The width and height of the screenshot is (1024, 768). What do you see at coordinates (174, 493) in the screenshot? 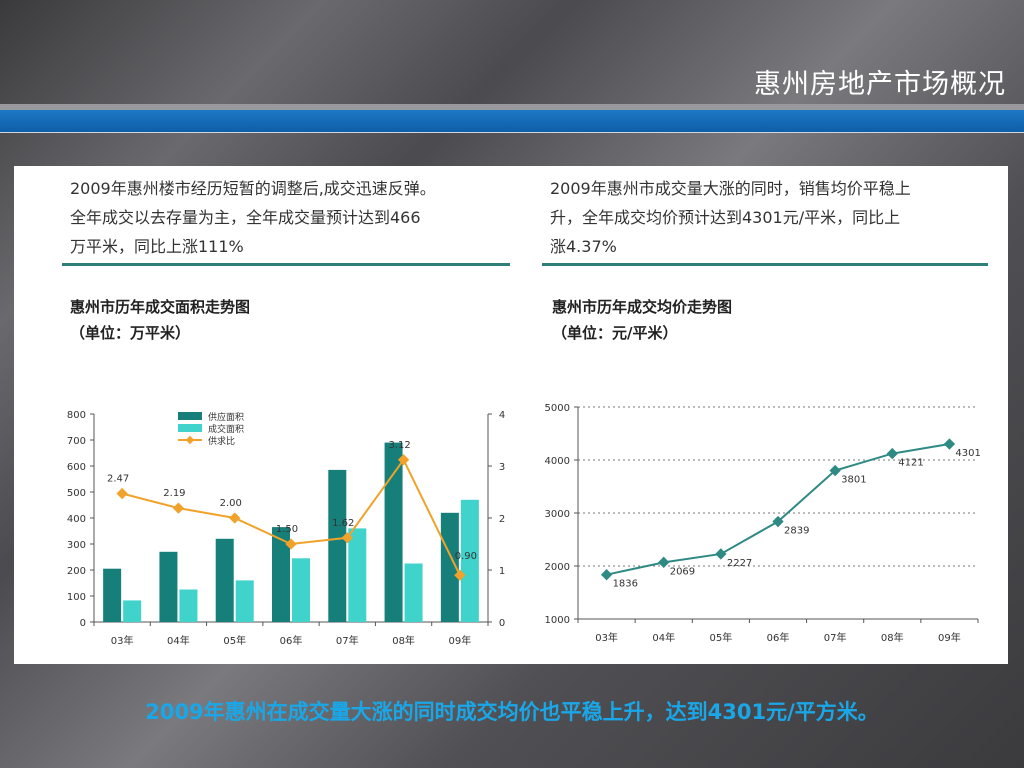
I see `ratio-label: 2.19` at bounding box center [174, 493].